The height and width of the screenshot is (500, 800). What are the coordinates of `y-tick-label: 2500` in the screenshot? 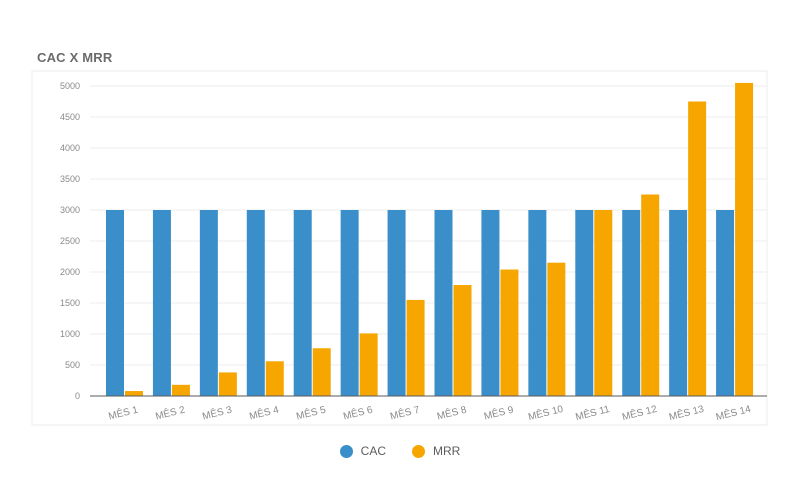 It's located at (70, 241).